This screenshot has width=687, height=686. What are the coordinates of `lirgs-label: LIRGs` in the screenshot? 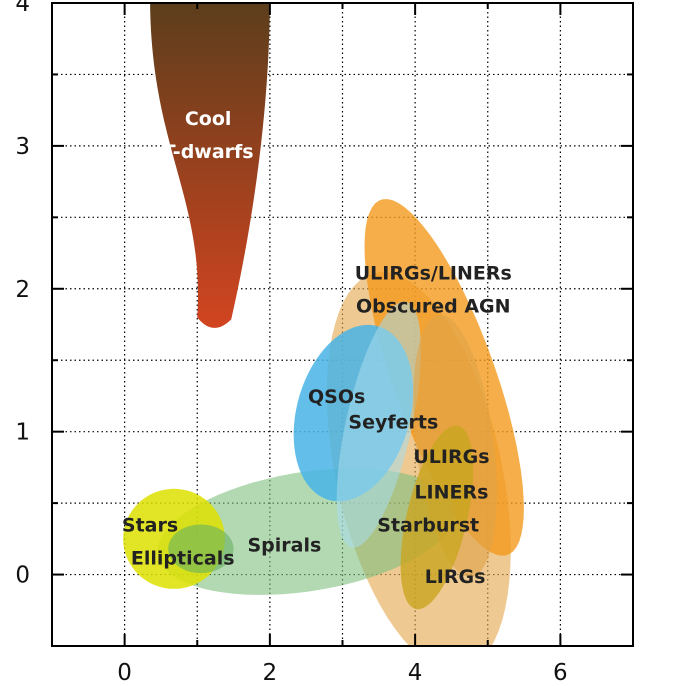 It's located at (455, 577).